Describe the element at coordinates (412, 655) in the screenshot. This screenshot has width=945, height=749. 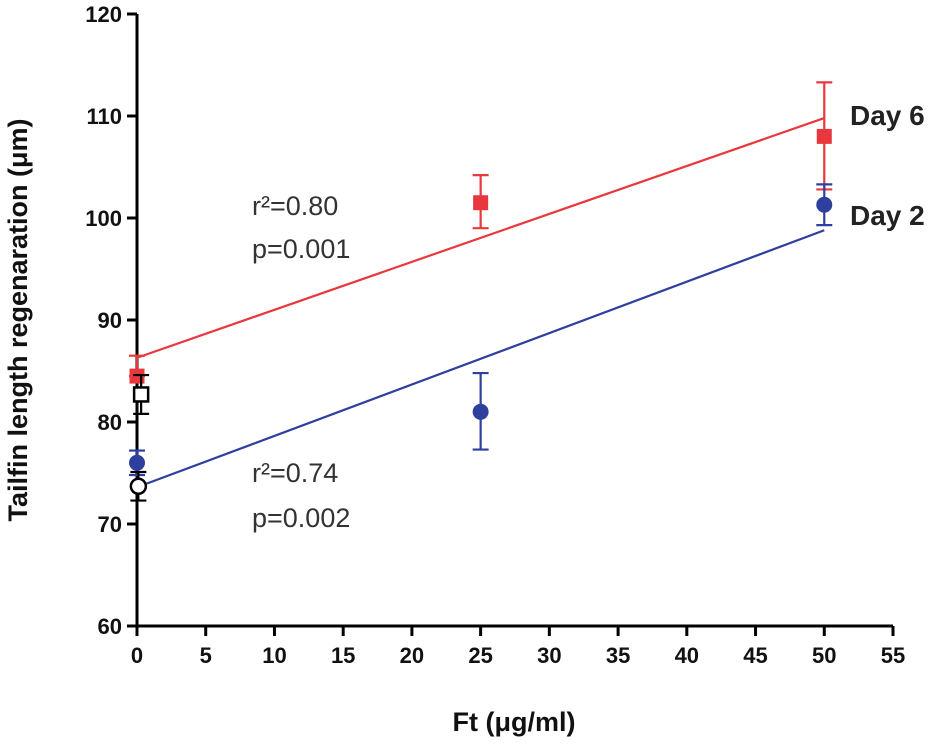
I see `x-tick-label: 20` at that location.